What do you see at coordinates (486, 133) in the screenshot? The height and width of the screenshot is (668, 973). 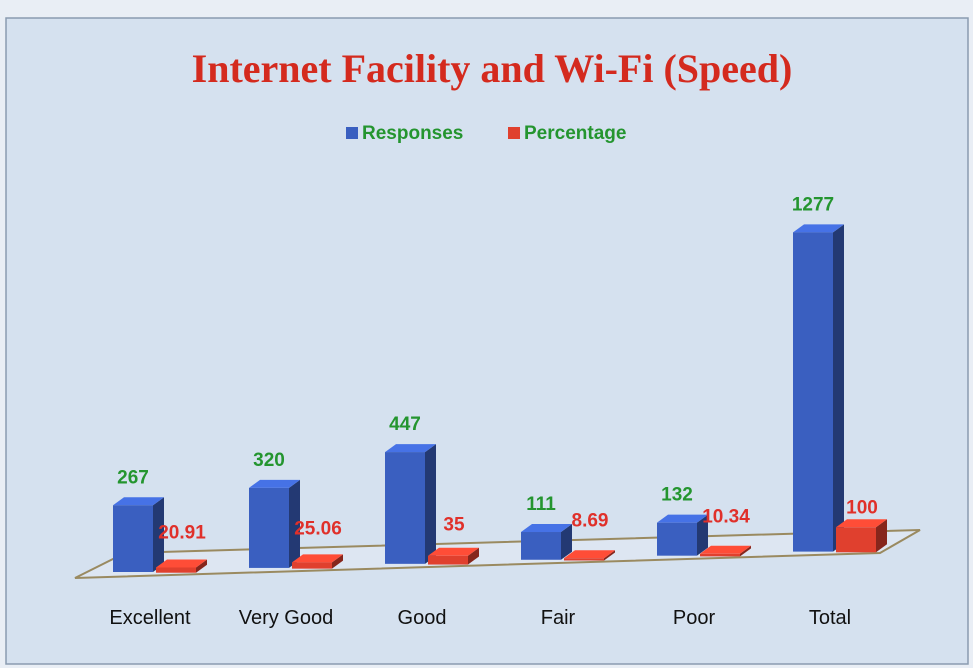 I see `legend: Responses Percentage` at bounding box center [486, 133].